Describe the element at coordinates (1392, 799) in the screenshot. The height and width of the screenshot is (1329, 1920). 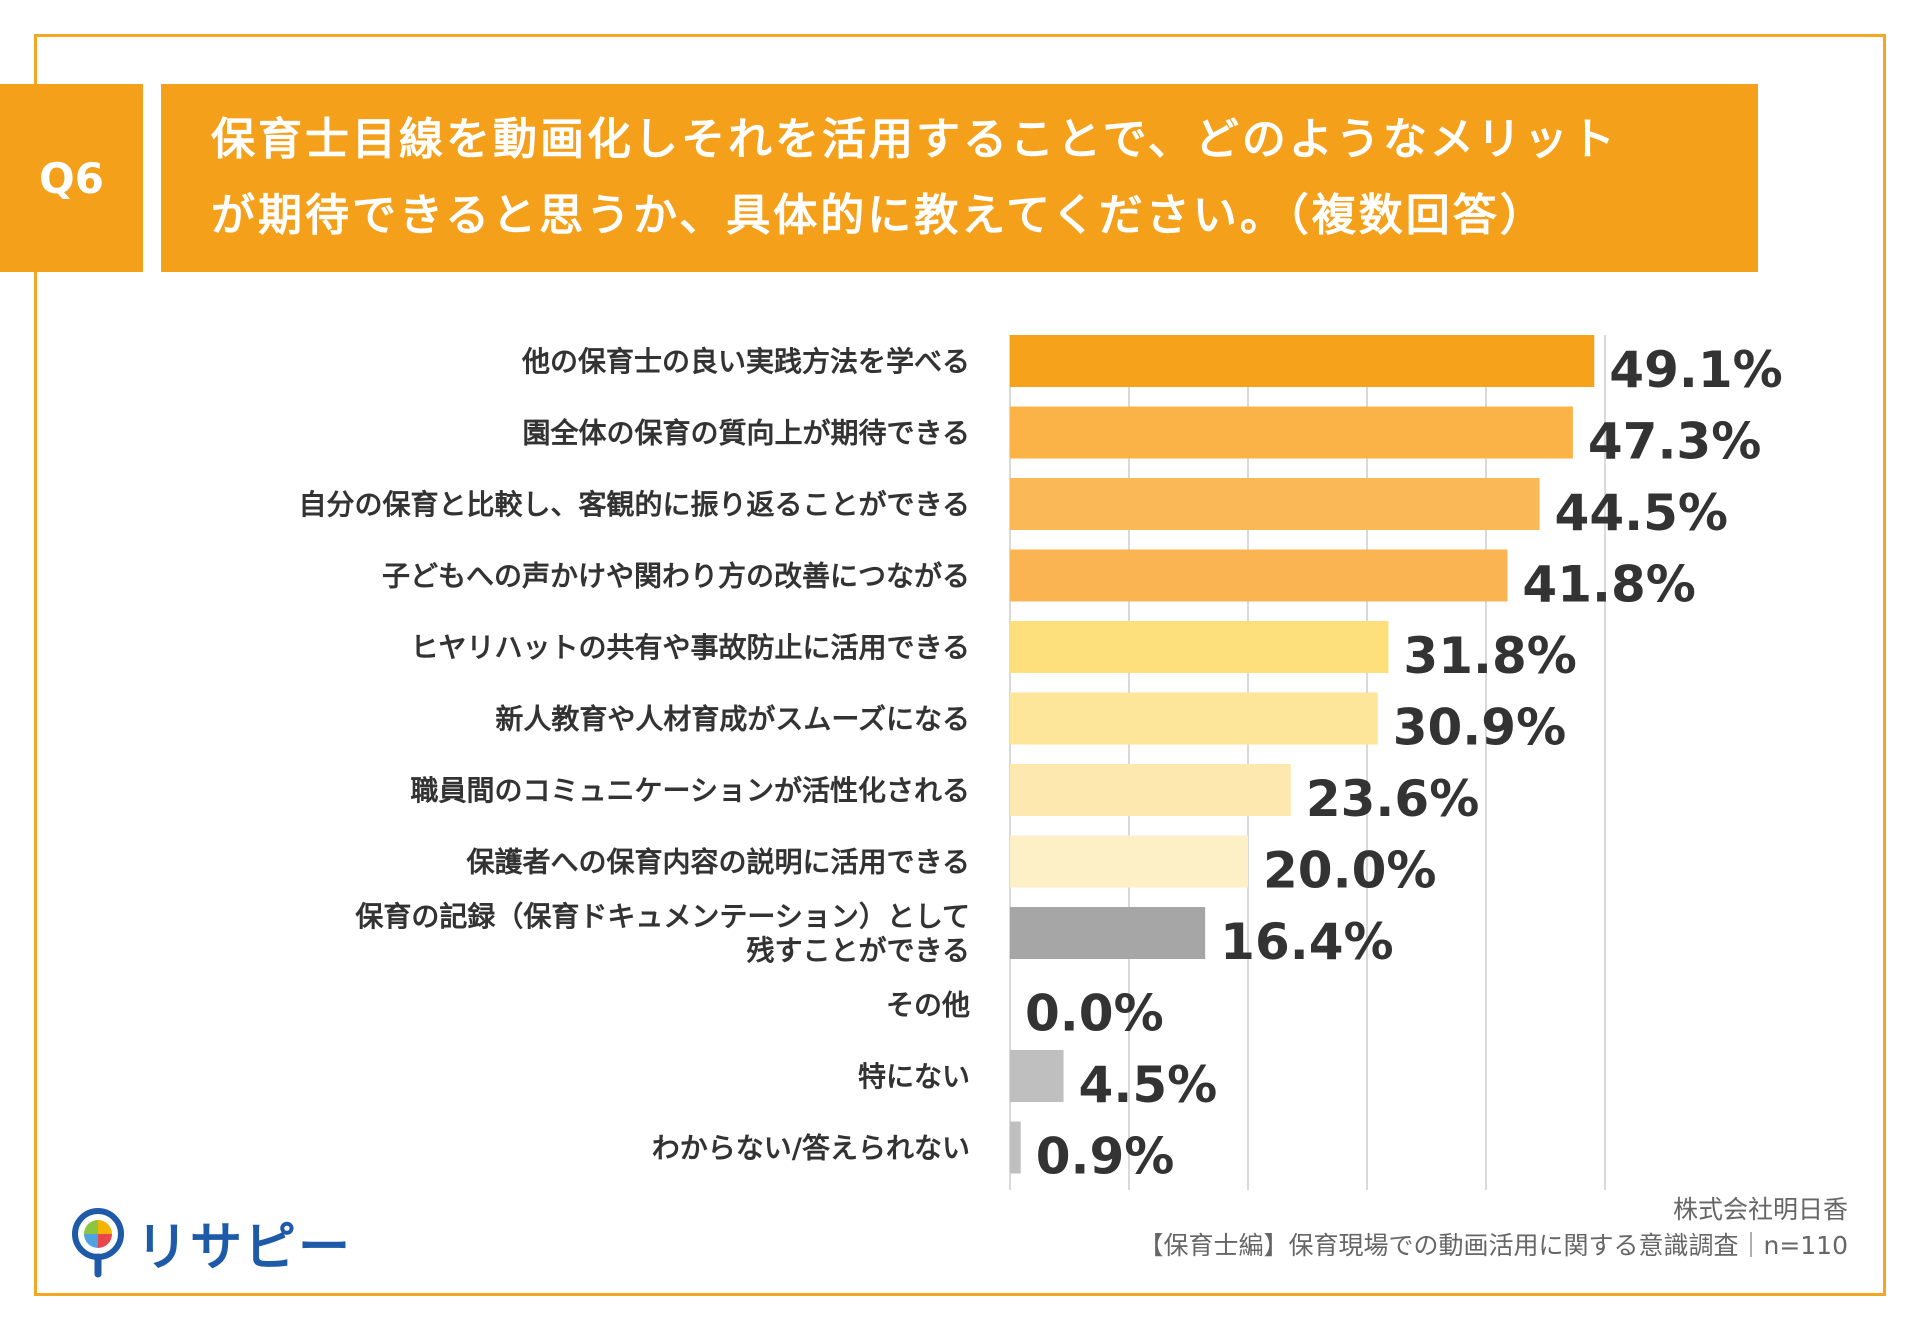
I see `value-label: 23.6%` at that location.